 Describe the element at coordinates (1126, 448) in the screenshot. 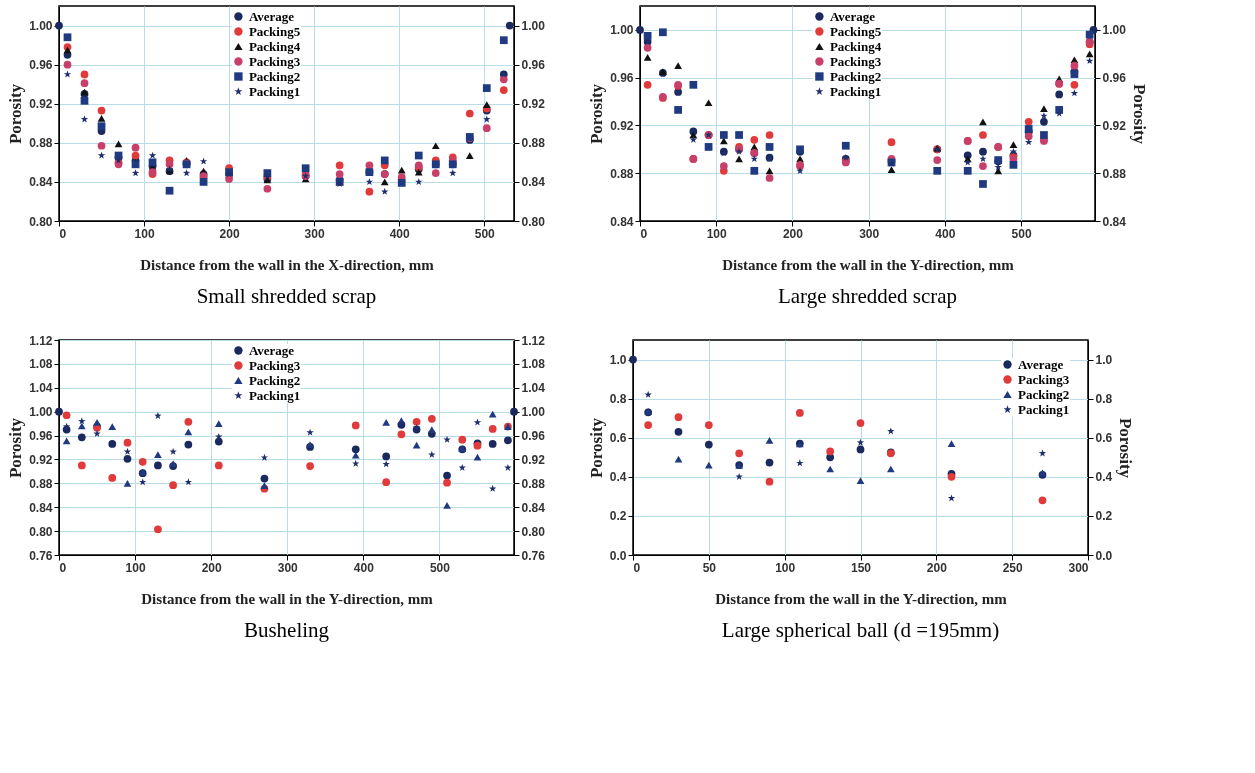

I see `y2-axis-title: Porosity` at that location.